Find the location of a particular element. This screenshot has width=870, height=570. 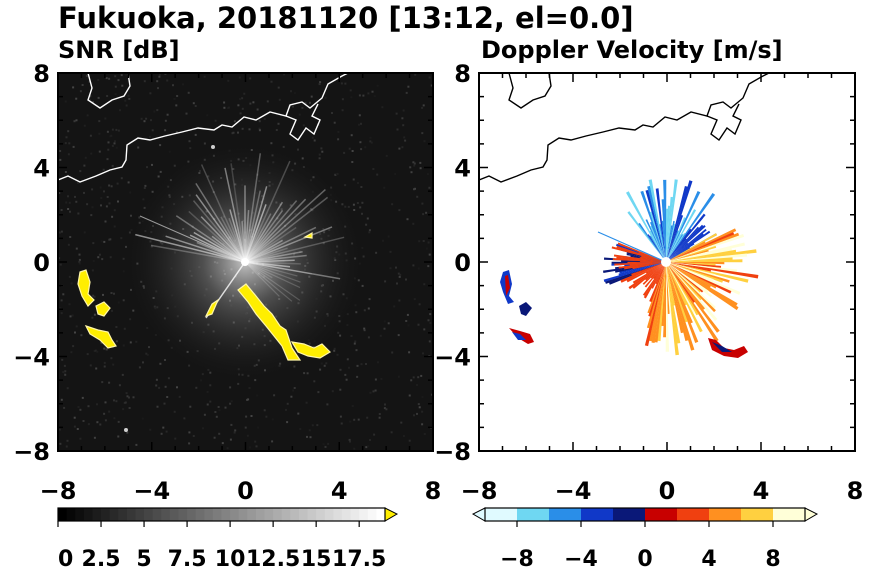

doppler-colorbar-over-arrow is located at coordinates (811, 514).